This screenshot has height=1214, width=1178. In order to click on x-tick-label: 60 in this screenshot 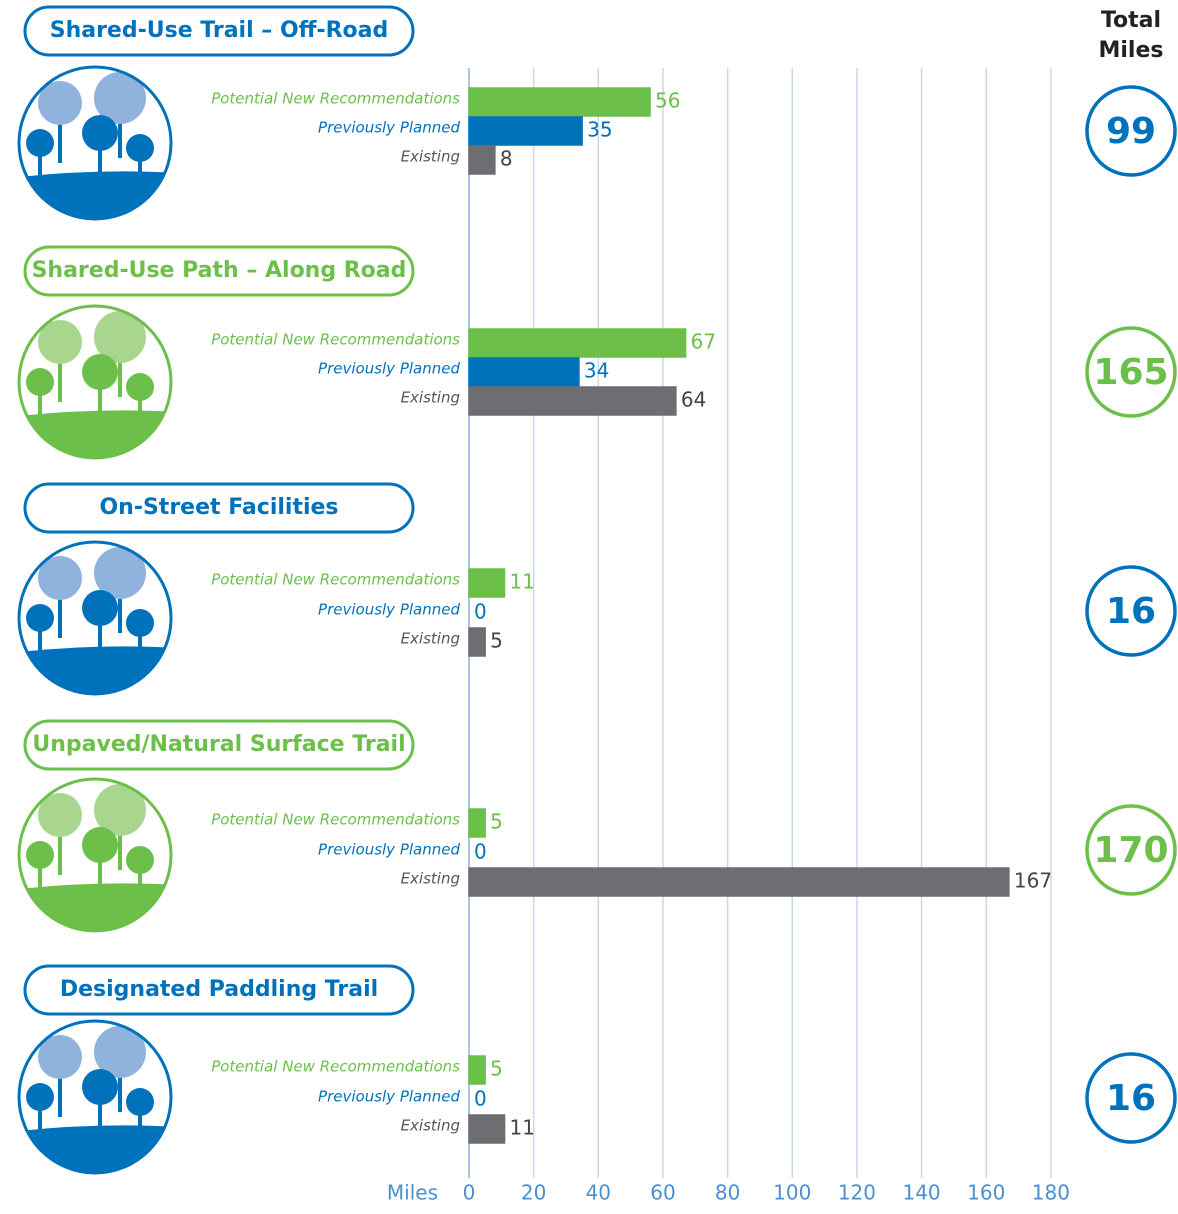, I will do `click(662, 1193)`.